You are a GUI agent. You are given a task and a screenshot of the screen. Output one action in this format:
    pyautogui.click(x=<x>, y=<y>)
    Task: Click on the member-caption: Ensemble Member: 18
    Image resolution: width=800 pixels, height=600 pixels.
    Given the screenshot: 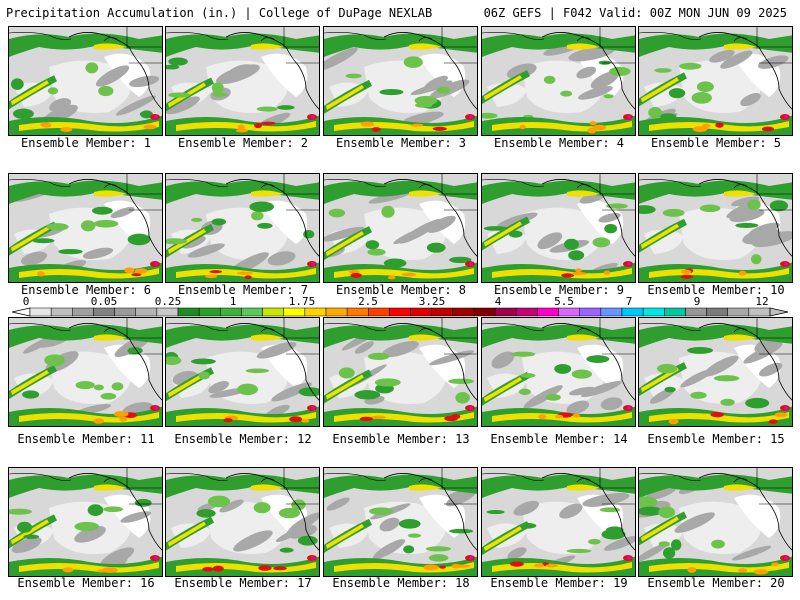 What is the action you would take?
    pyautogui.click(x=401, y=583)
    